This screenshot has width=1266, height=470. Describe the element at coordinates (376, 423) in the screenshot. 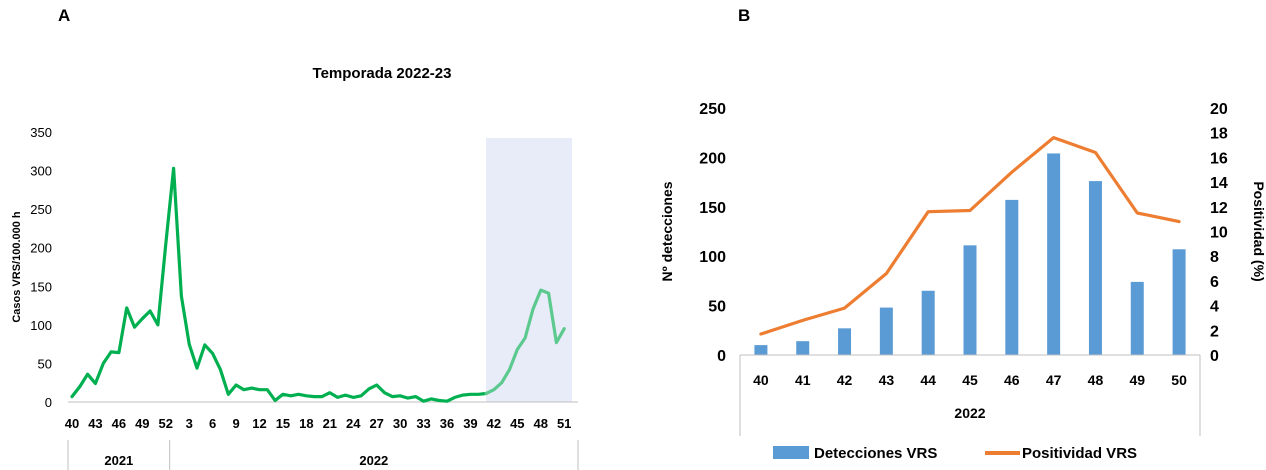

I see `chart-a-xtick: 27` at that location.